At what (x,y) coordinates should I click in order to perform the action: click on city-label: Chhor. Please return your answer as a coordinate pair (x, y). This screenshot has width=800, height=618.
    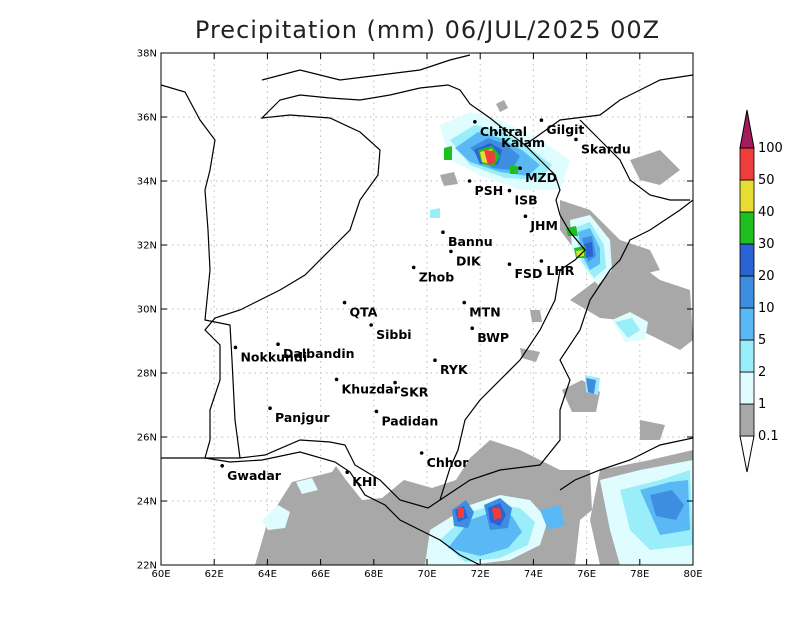
    Looking at the image, I should click on (448, 462).